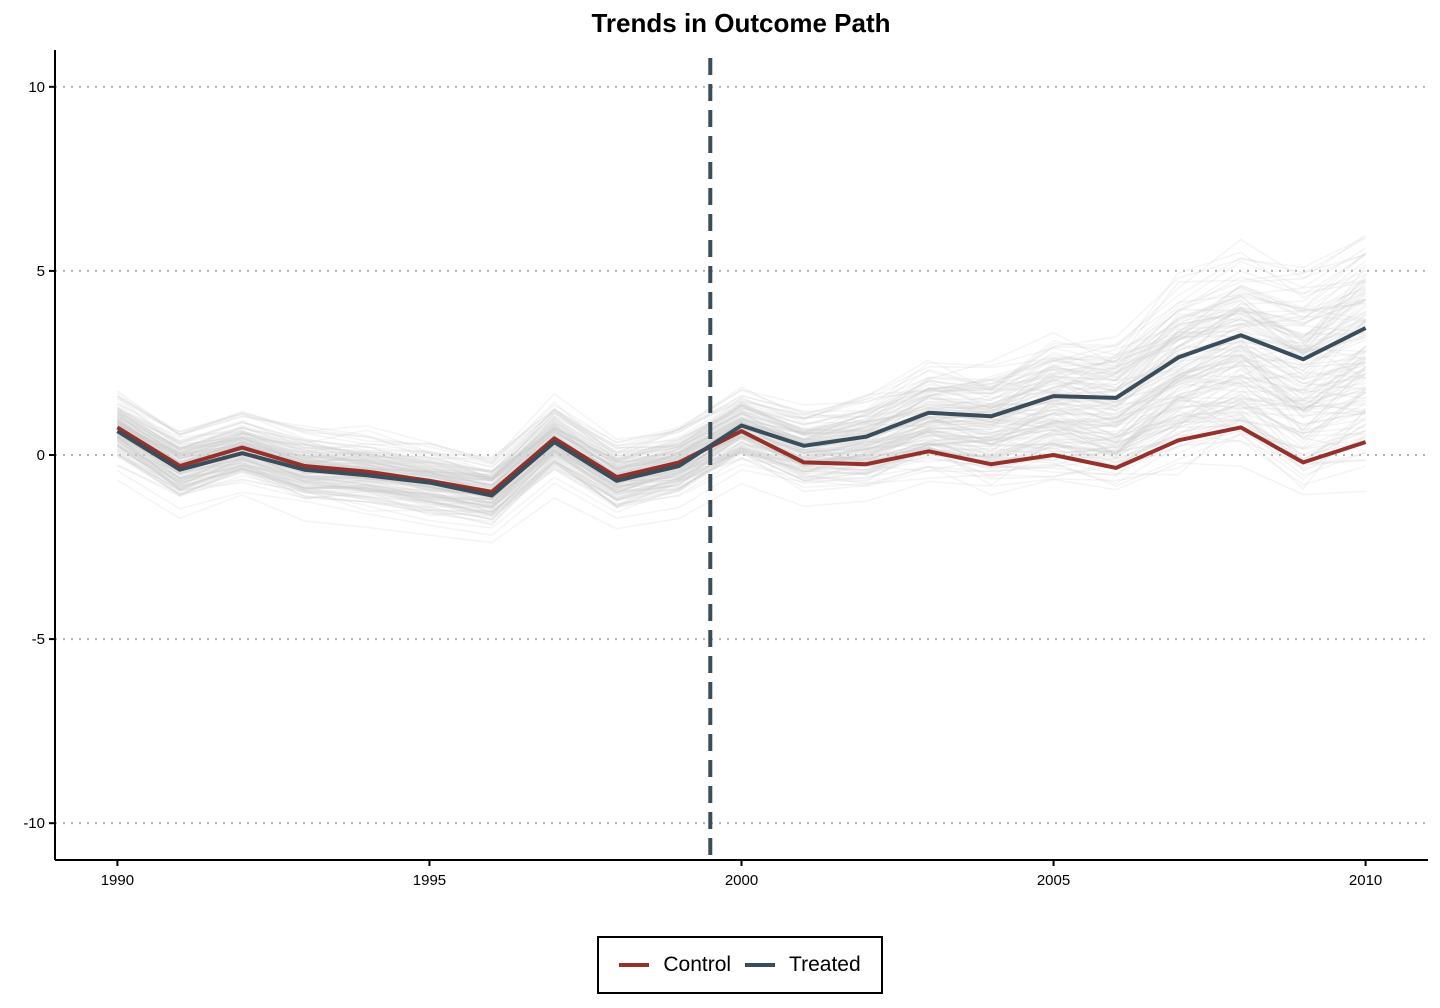 Image resolution: width=1440 pixels, height=1008 pixels. Describe the element at coordinates (34, 823) in the screenshot. I see `y-tick-label: -10` at that location.